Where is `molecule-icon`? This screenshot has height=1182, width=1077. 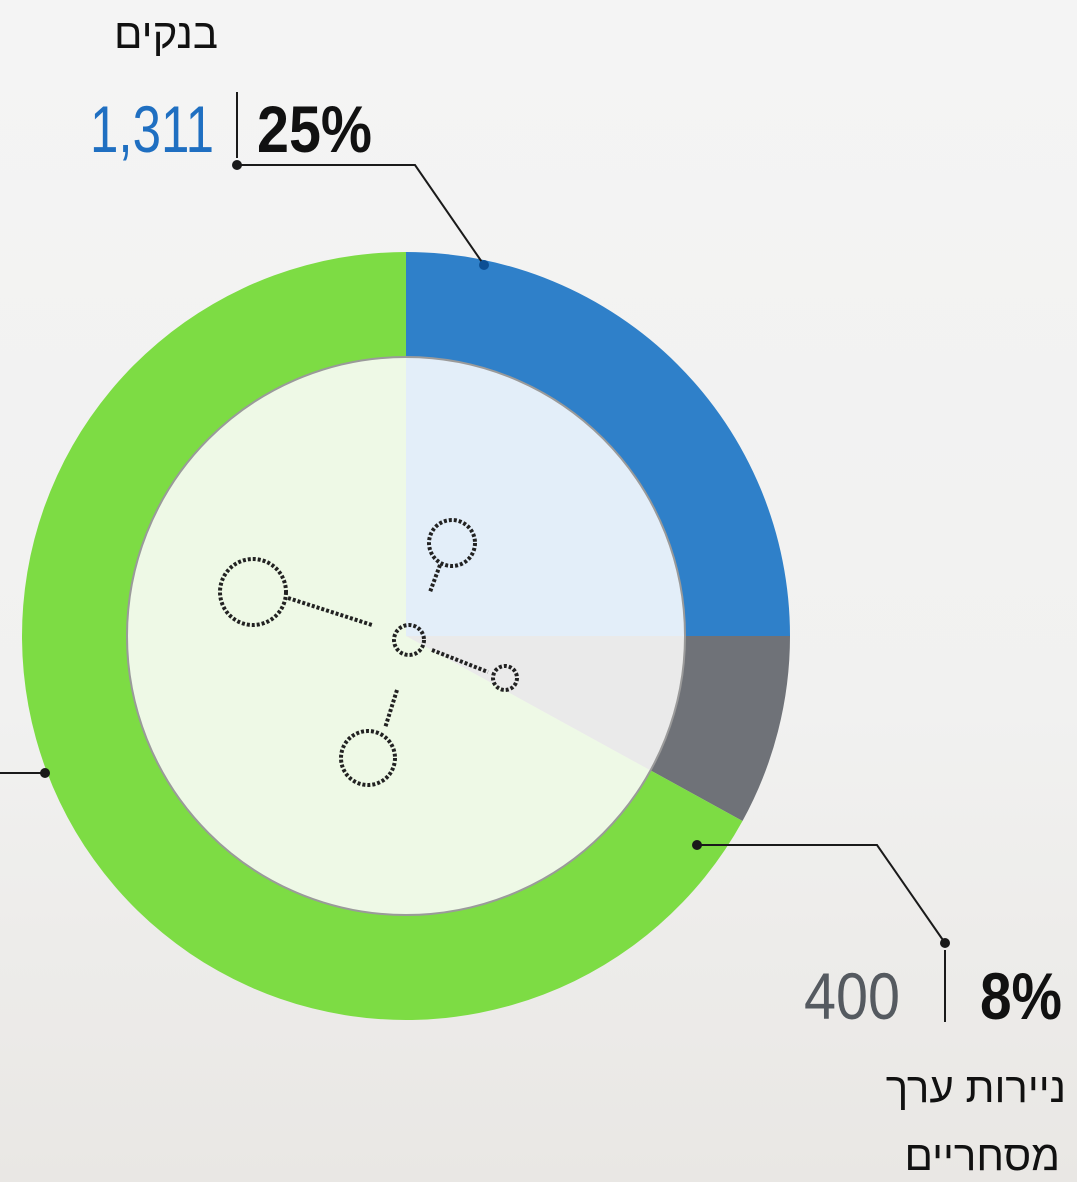 molecule-icon is located at coordinates (368, 652).